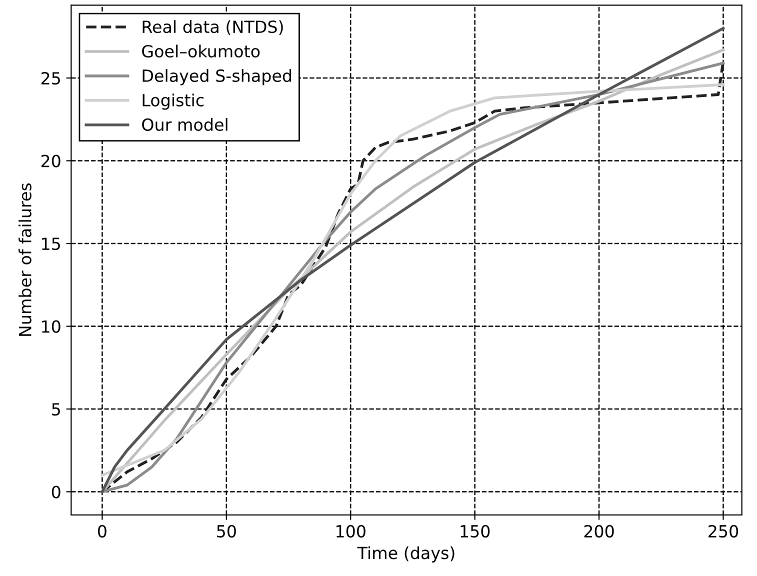 The height and width of the screenshot is (576, 757). I want to click on x-tick-label: 50, so click(226, 531).